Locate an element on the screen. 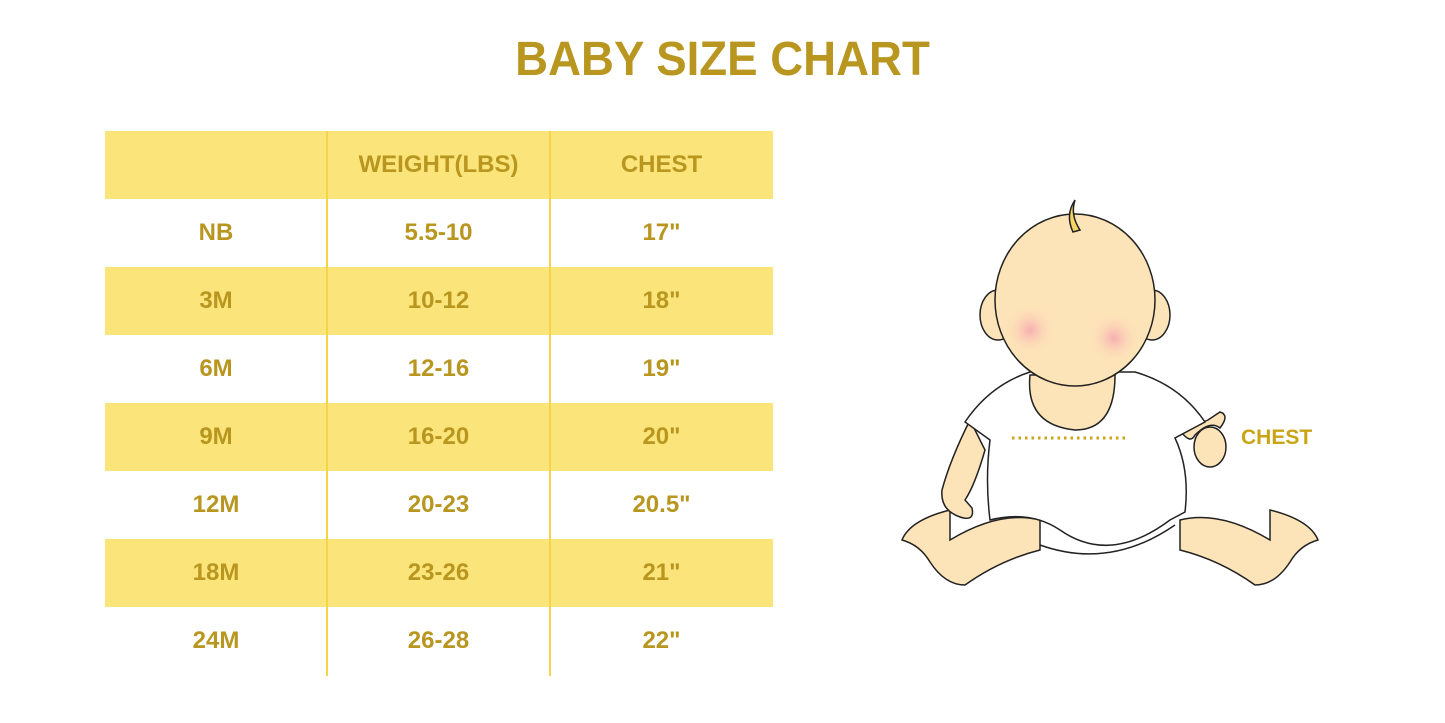 This screenshot has width=1445, height=723. chest-cell: 18" is located at coordinates (661, 300).